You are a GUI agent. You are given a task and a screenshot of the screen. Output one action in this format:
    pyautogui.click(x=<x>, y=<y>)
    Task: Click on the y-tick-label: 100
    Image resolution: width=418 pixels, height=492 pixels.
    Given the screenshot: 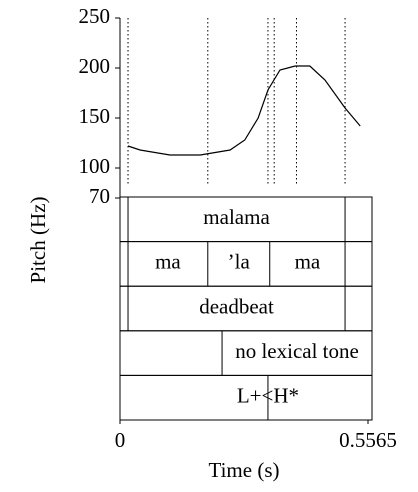 What is the action you would take?
    pyautogui.click(x=95, y=166)
    